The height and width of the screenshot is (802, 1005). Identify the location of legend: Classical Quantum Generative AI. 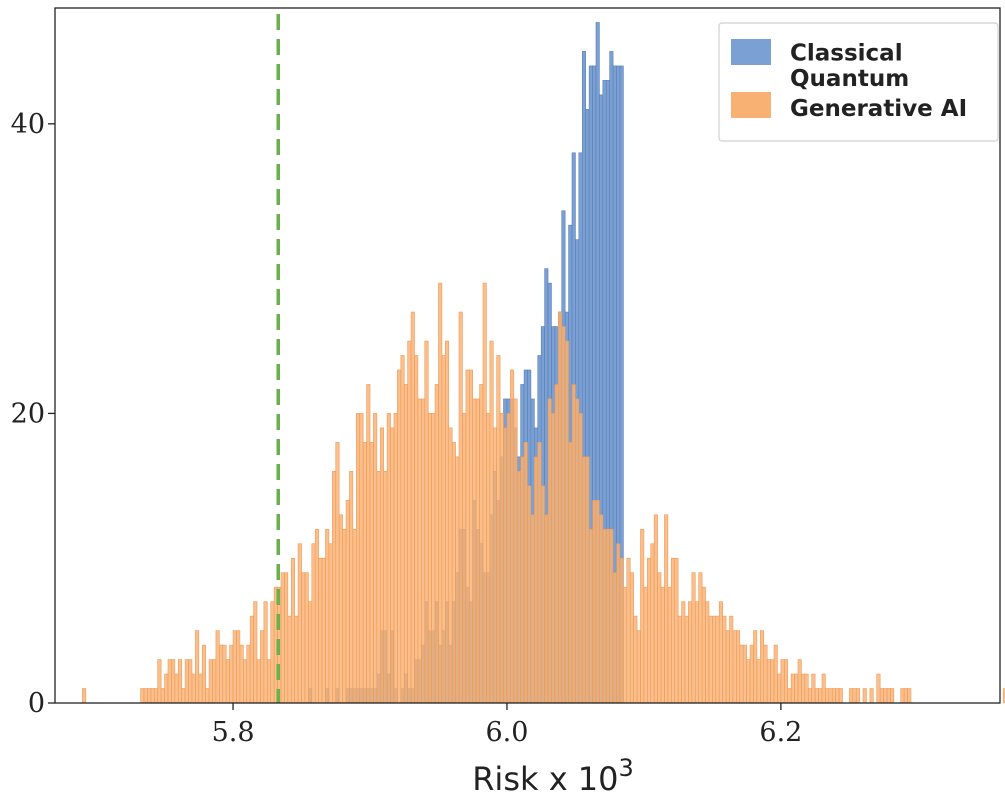
(858, 82).